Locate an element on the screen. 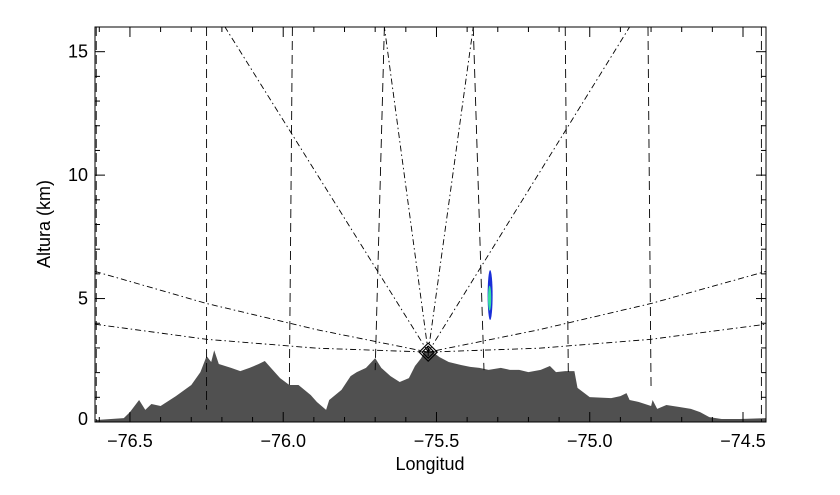 Image resolution: width=840 pixels, height=495 pixels. x-axis-label: Longitud is located at coordinates (429, 464).